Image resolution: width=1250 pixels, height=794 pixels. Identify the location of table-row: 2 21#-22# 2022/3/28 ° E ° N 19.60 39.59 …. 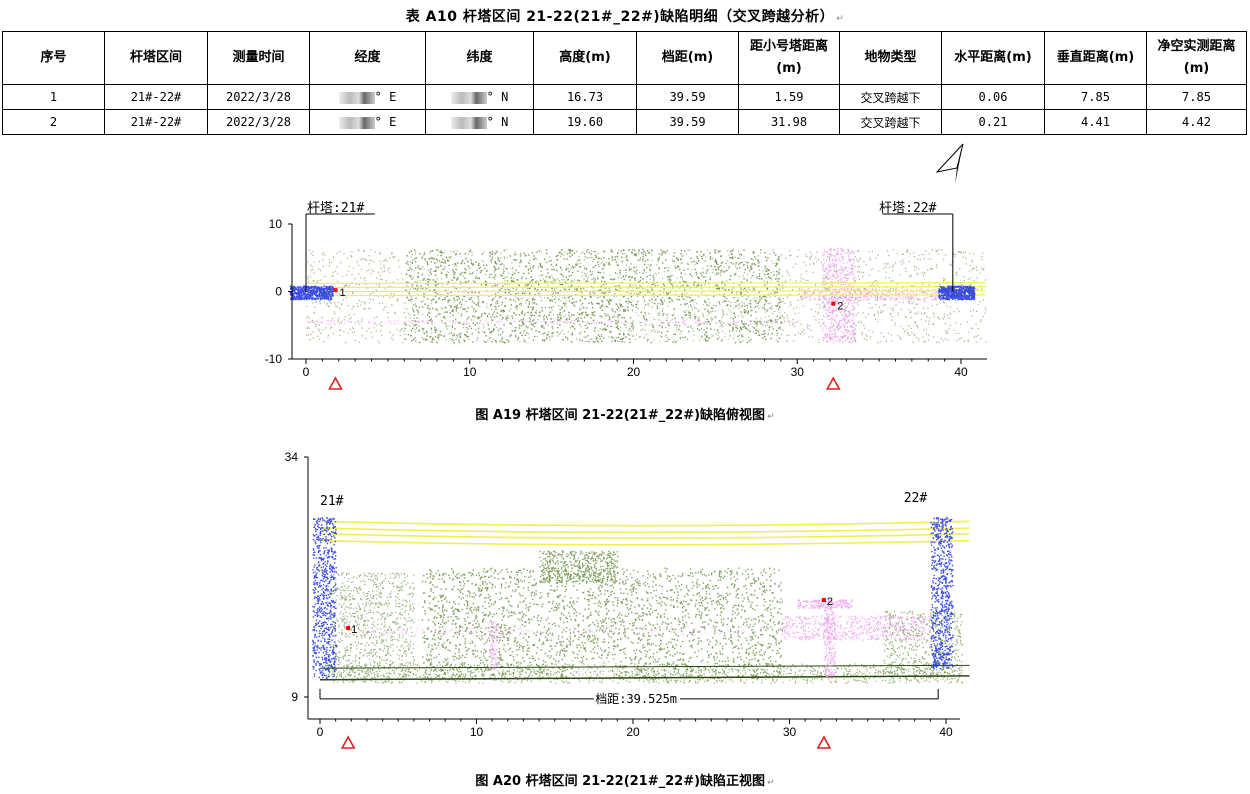
(624, 122).